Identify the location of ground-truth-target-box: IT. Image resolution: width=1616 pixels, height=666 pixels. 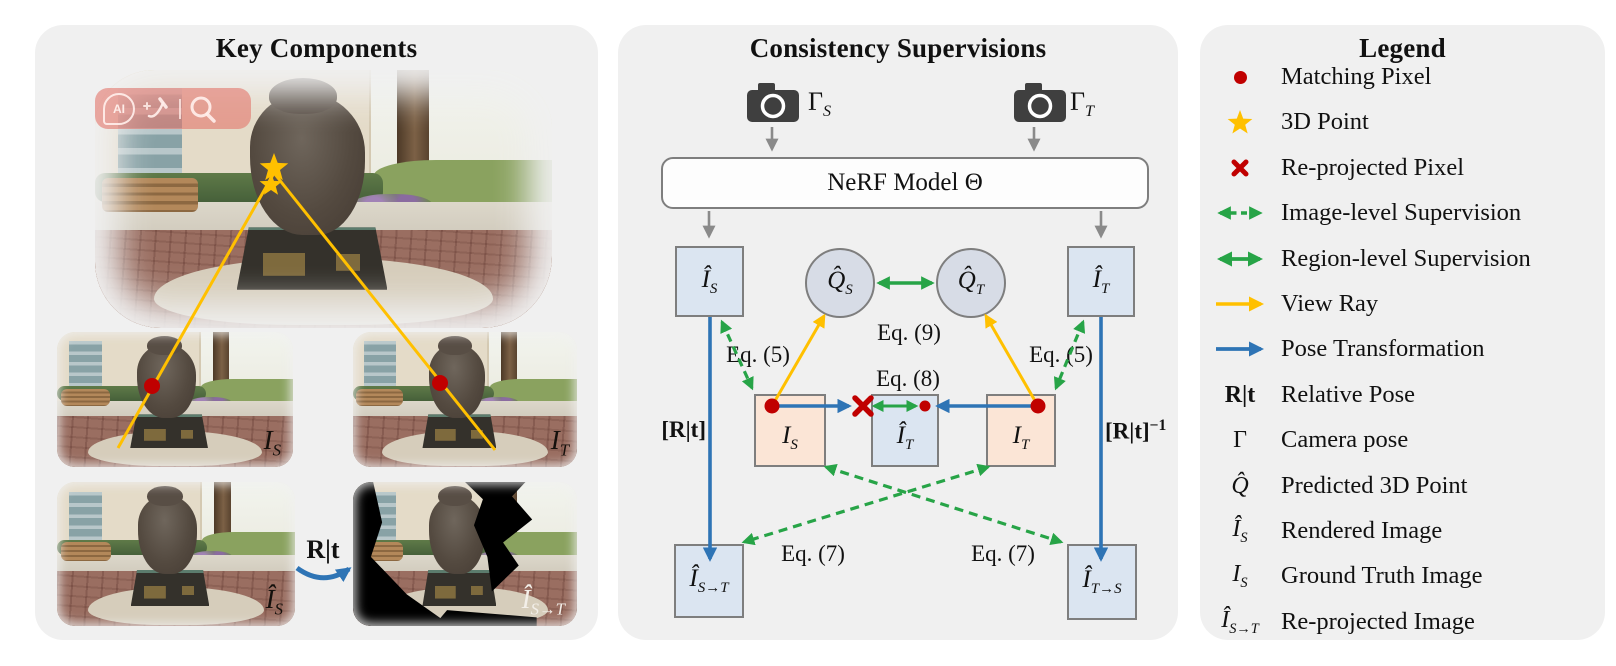
(1021, 430).